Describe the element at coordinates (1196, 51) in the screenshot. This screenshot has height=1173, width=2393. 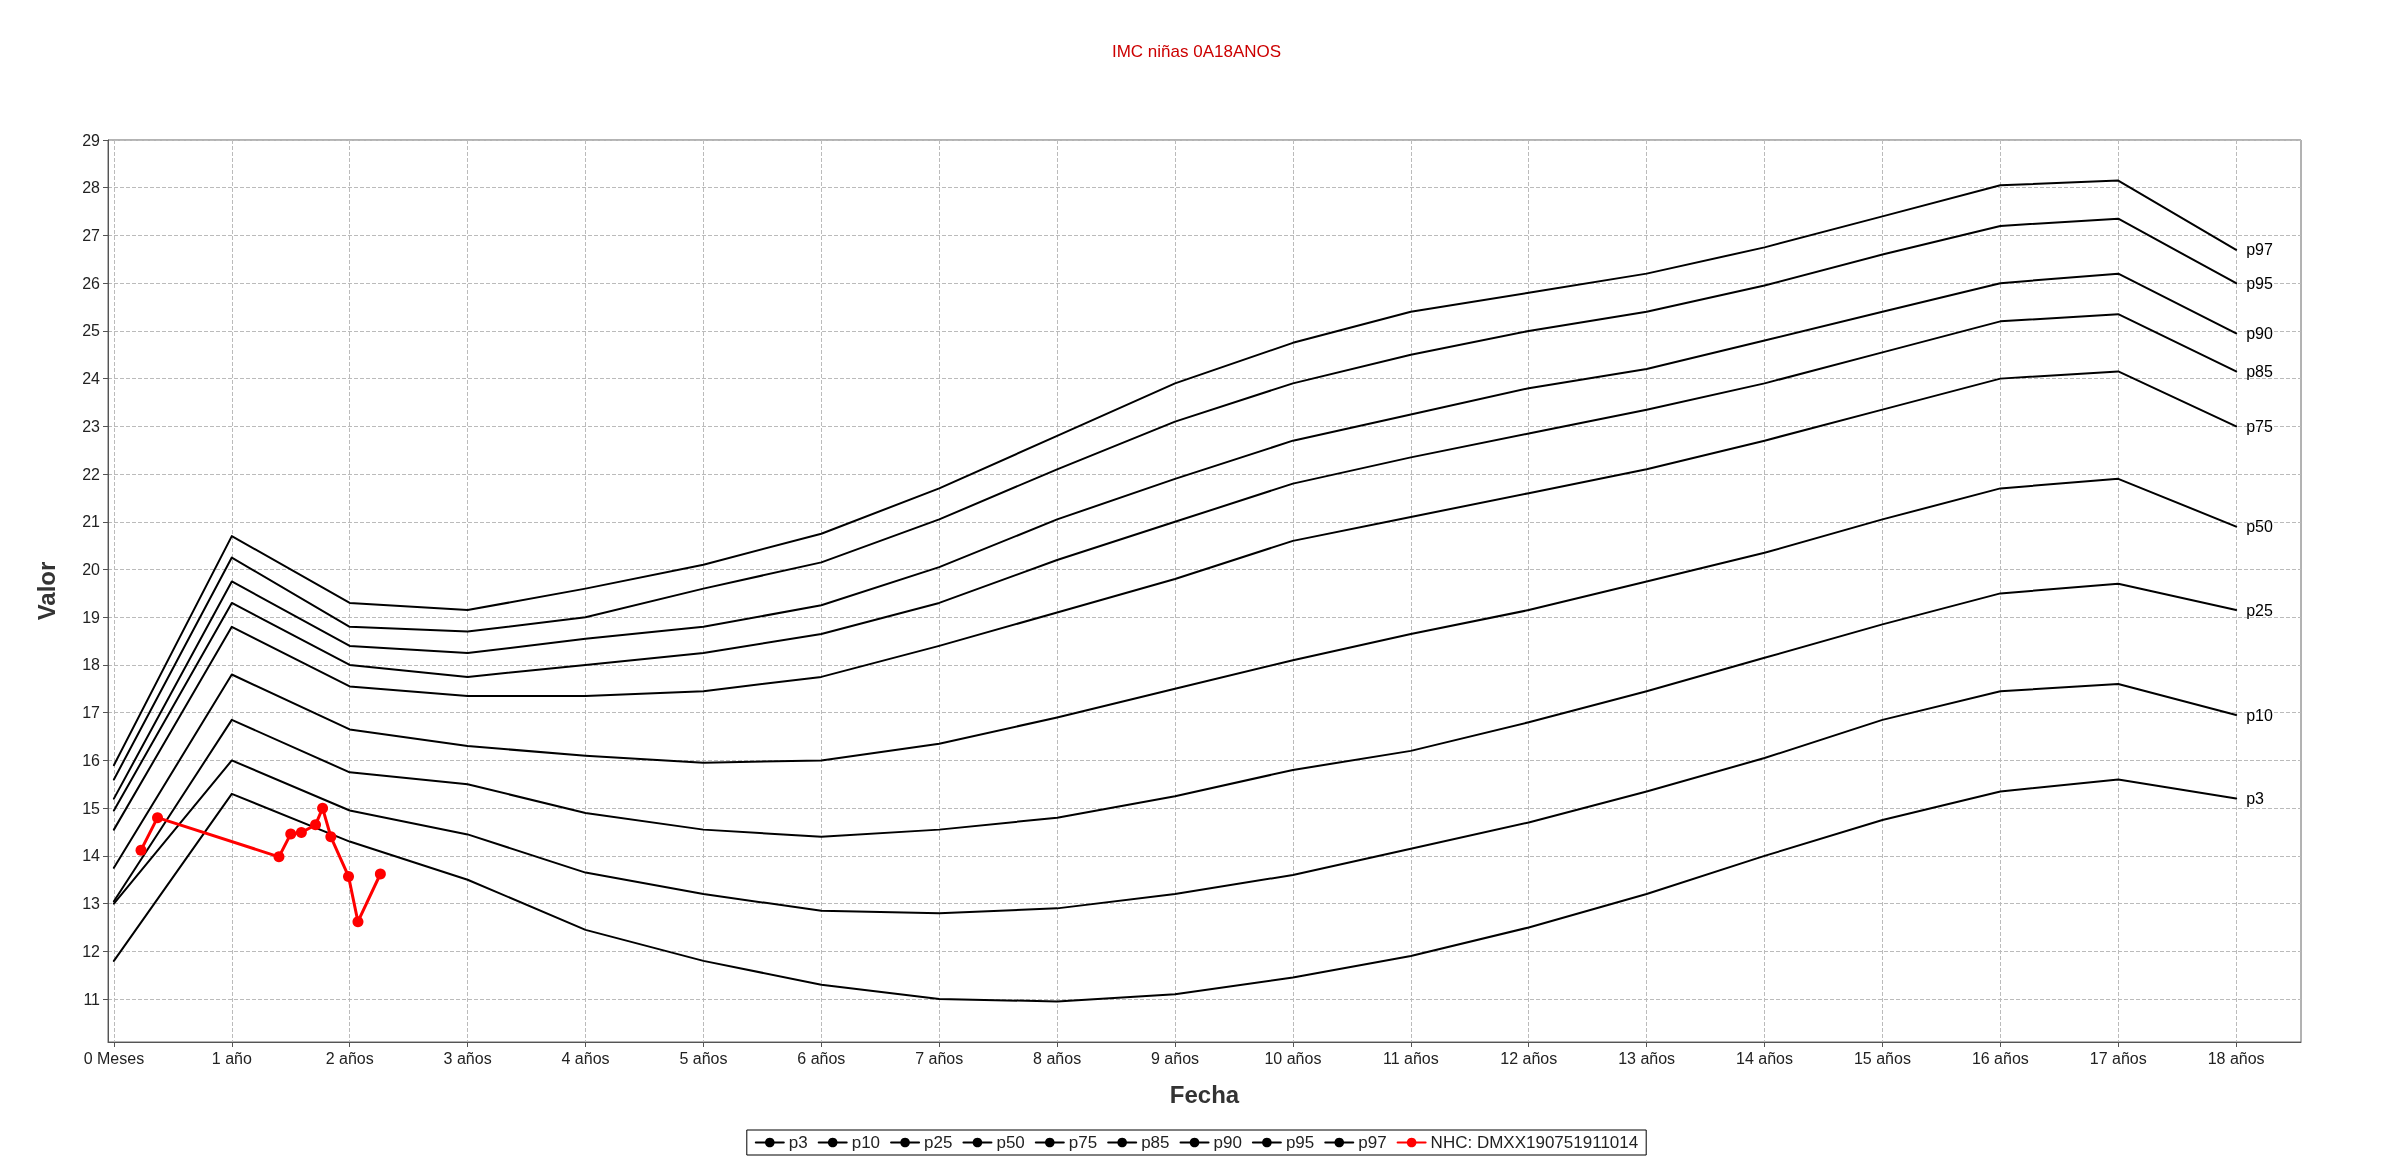
I see `chart-title: IMC niñas 0A18ANOS` at that location.